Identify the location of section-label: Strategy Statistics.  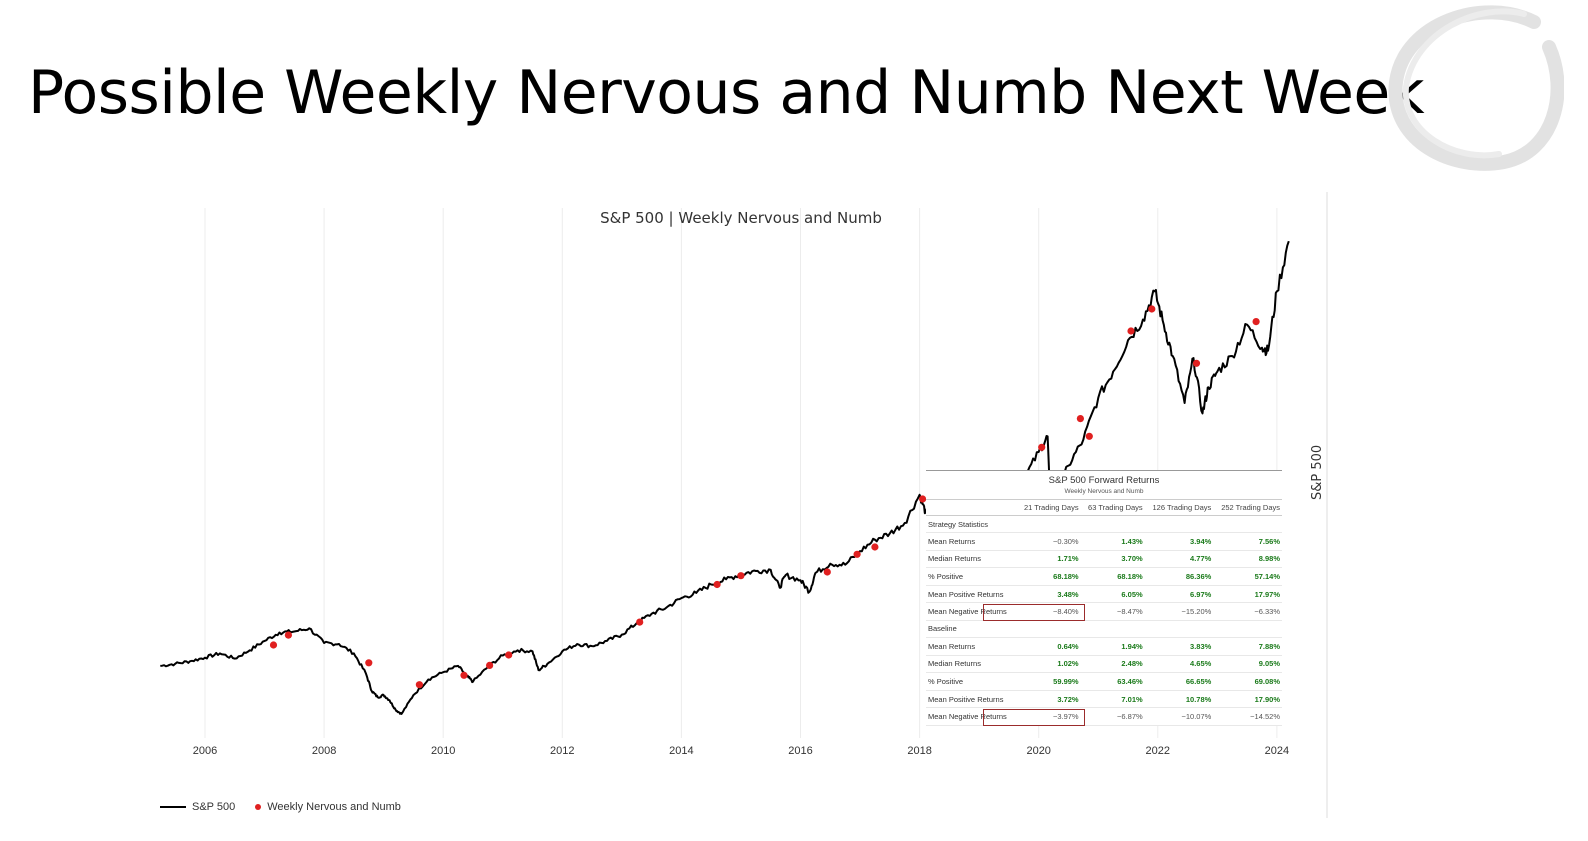
(1104, 524).